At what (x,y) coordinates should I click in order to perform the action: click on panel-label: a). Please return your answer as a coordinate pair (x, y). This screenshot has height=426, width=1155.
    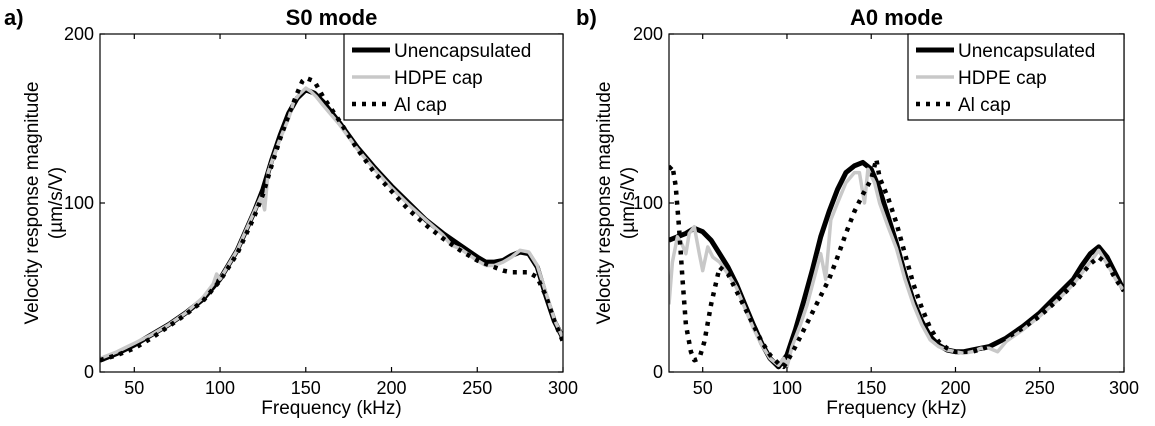
    Looking at the image, I should click on (14, 17).